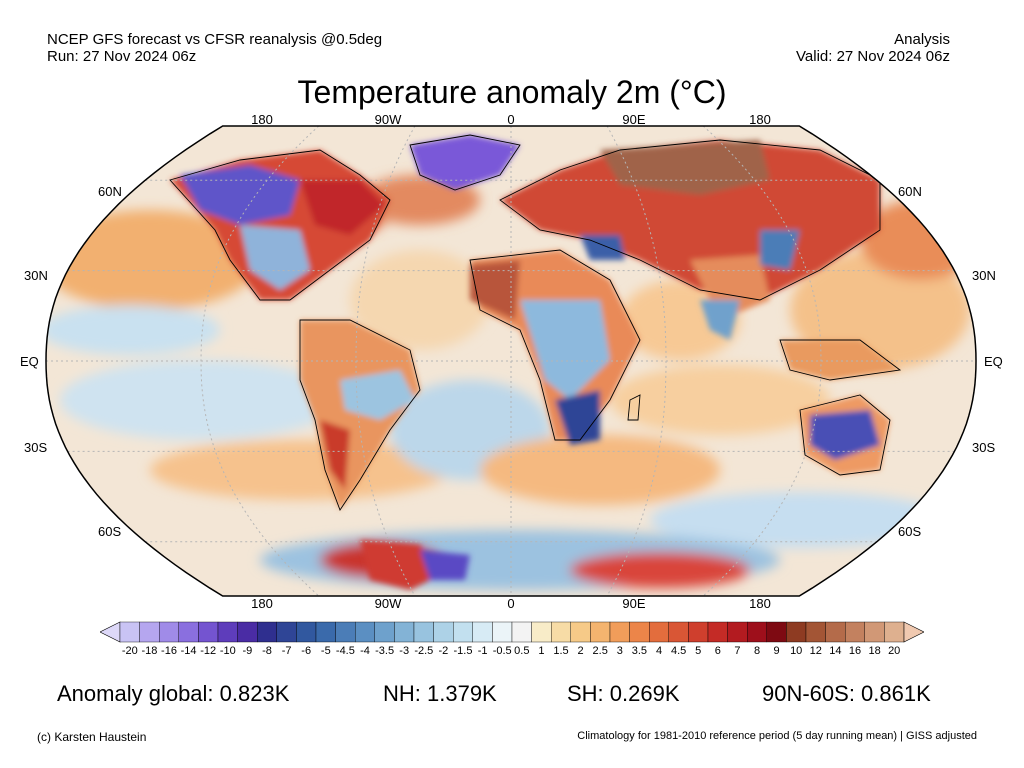 The height and width of the screenshot is (768, 1024). What do you see at coordinates (388, 119) in the screenshot?
I see `lon-label-top: 90W` at bounding box center [388, 119].